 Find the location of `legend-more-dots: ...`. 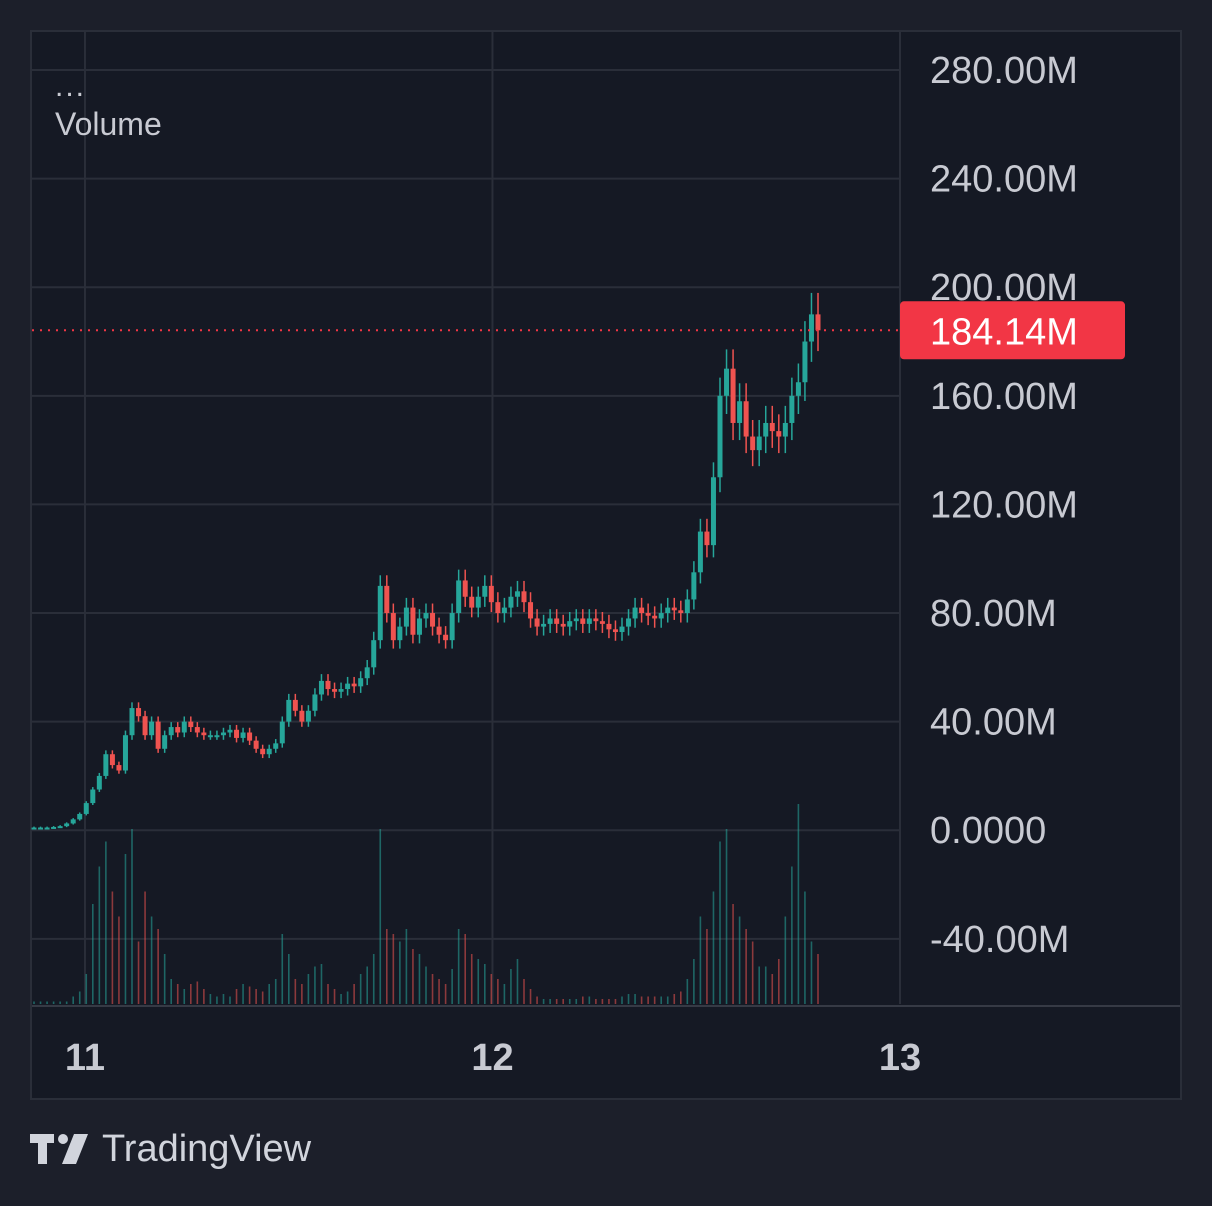

legend-more-dots: ... is located at coordinates (71, 86).